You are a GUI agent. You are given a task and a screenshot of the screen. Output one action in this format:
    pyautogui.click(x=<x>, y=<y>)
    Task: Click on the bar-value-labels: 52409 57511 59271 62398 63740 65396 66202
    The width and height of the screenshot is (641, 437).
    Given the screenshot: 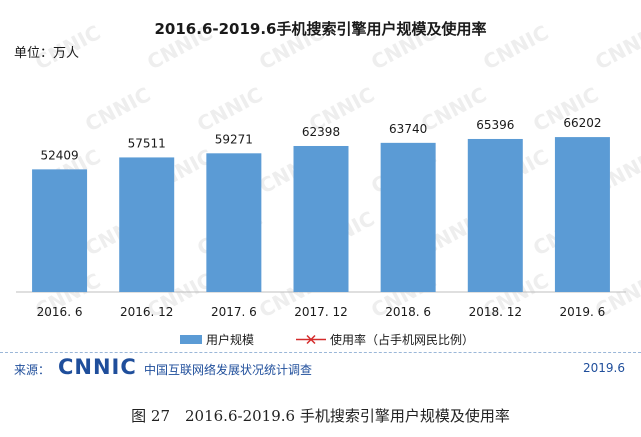 What is the action you would take?
    pyautogui.click(x=320, y=139)
    